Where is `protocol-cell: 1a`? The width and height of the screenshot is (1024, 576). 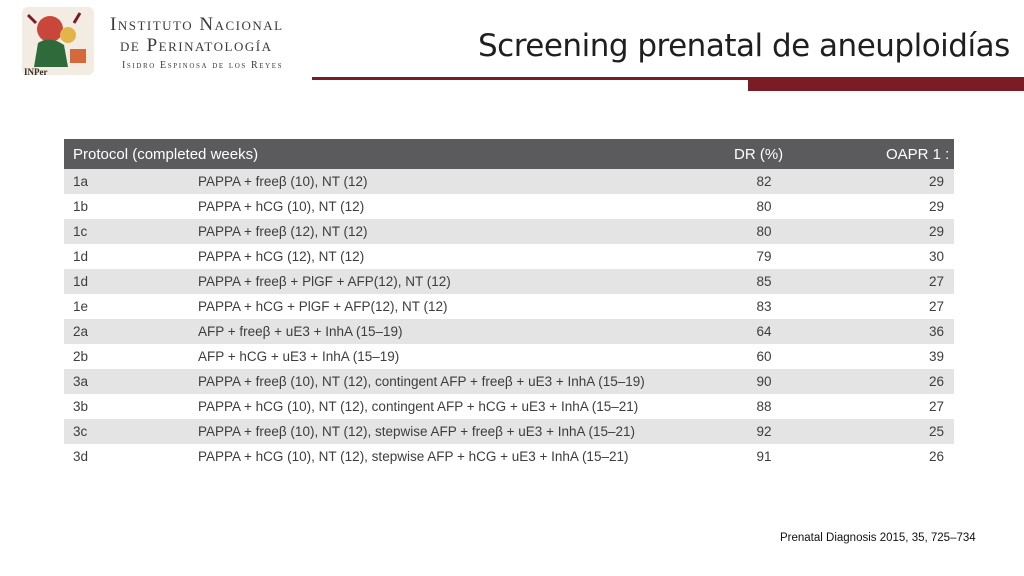
protocol-cell: 1a is located at coordinates (81, 181).